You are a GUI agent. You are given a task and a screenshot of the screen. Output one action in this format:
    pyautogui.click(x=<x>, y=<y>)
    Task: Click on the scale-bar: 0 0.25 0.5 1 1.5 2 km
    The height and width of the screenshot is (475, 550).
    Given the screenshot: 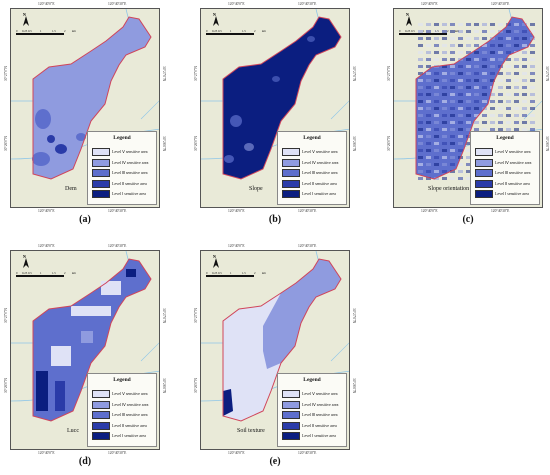 What is the action you would take?
    pyautogui.click(x=430, y=33)
    